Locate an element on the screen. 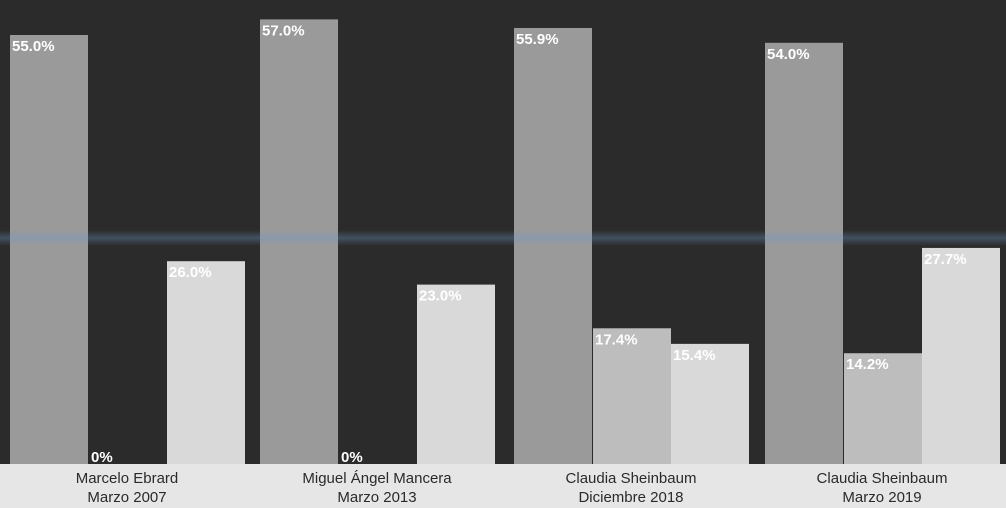  category-label-group-2-name: Miguel Ángel Mancera is located at coordinates (377, 478).